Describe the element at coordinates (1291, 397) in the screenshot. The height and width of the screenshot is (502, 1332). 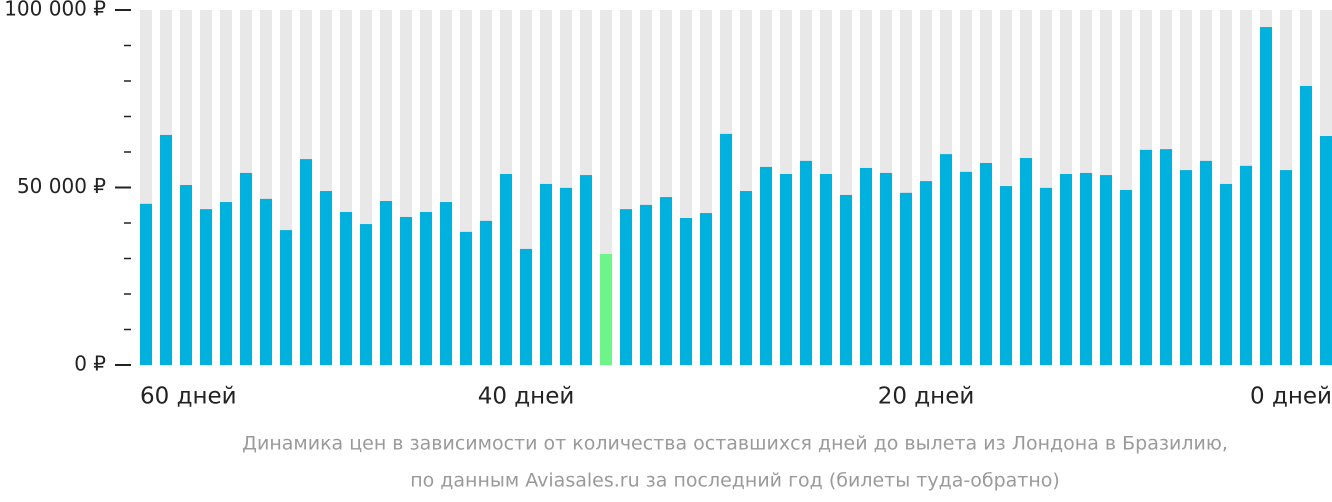
I see `x-tick-label: 0 дней` at that location.